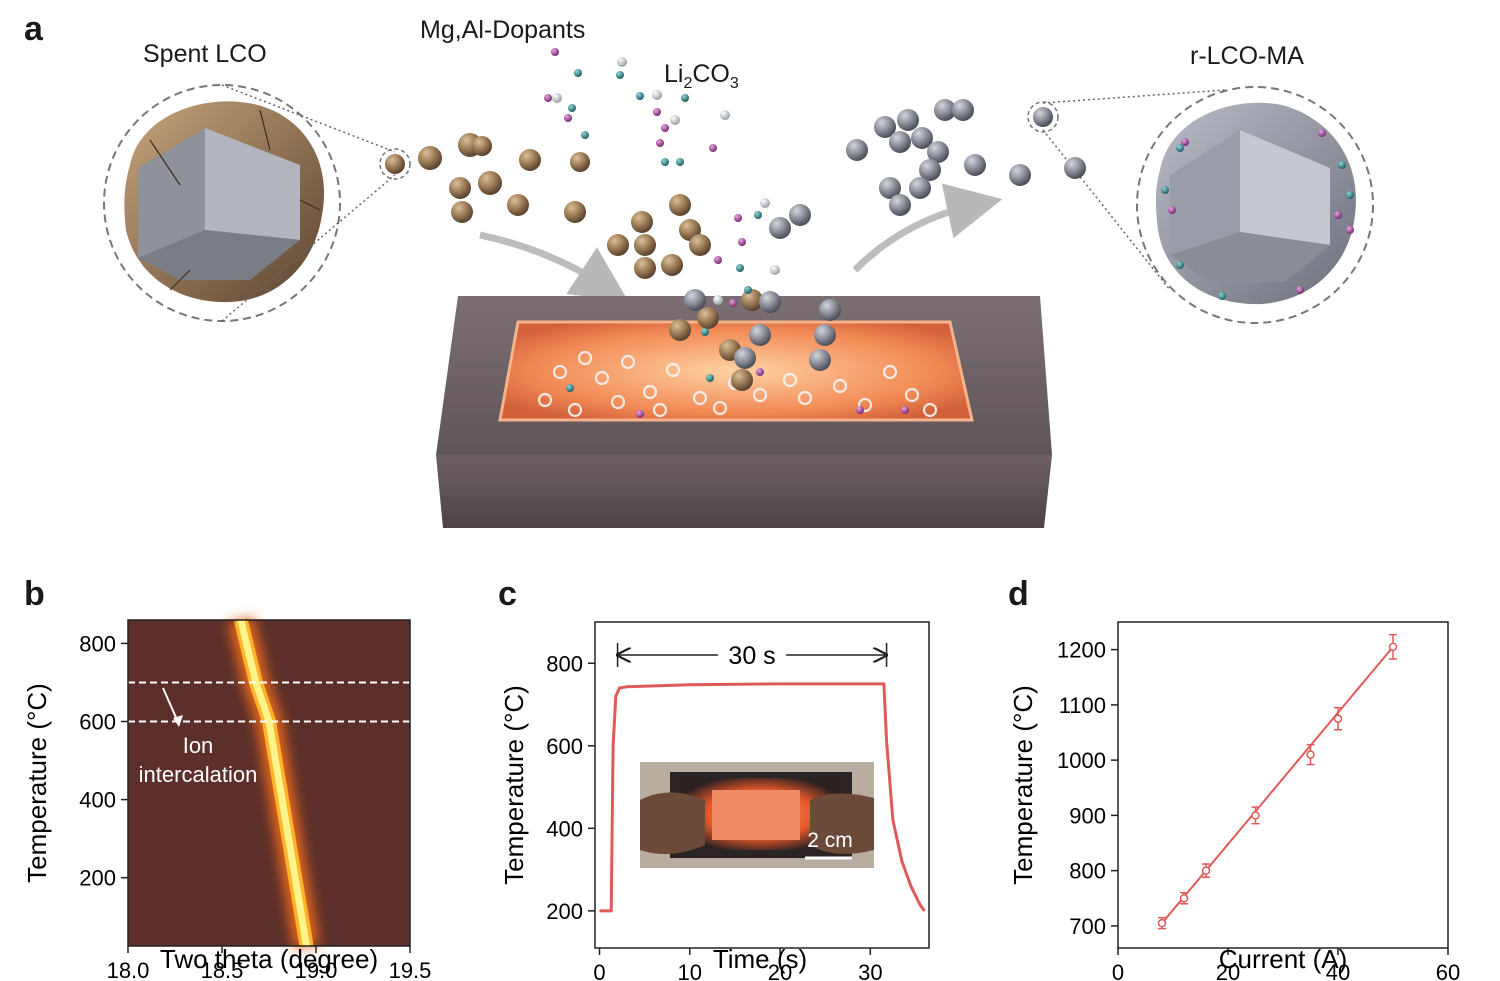 The height and width of the screenshot is (981, 1500). What do you see at coordinates (564, 828) in the screenshot?
I see `c-ytick-label: 400` at bounding box center [564, 828].